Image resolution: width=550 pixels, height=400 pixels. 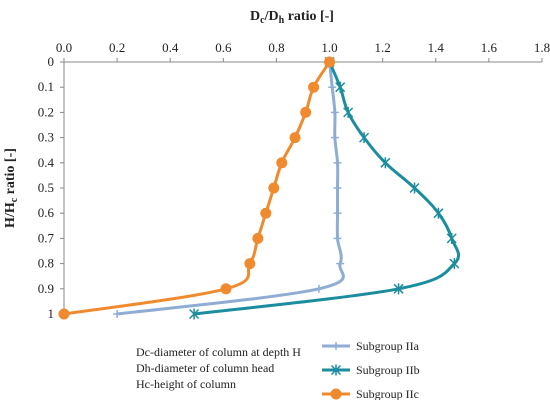 I want to click on note-hc: Hc-height of column, so click(x=186, y=384).